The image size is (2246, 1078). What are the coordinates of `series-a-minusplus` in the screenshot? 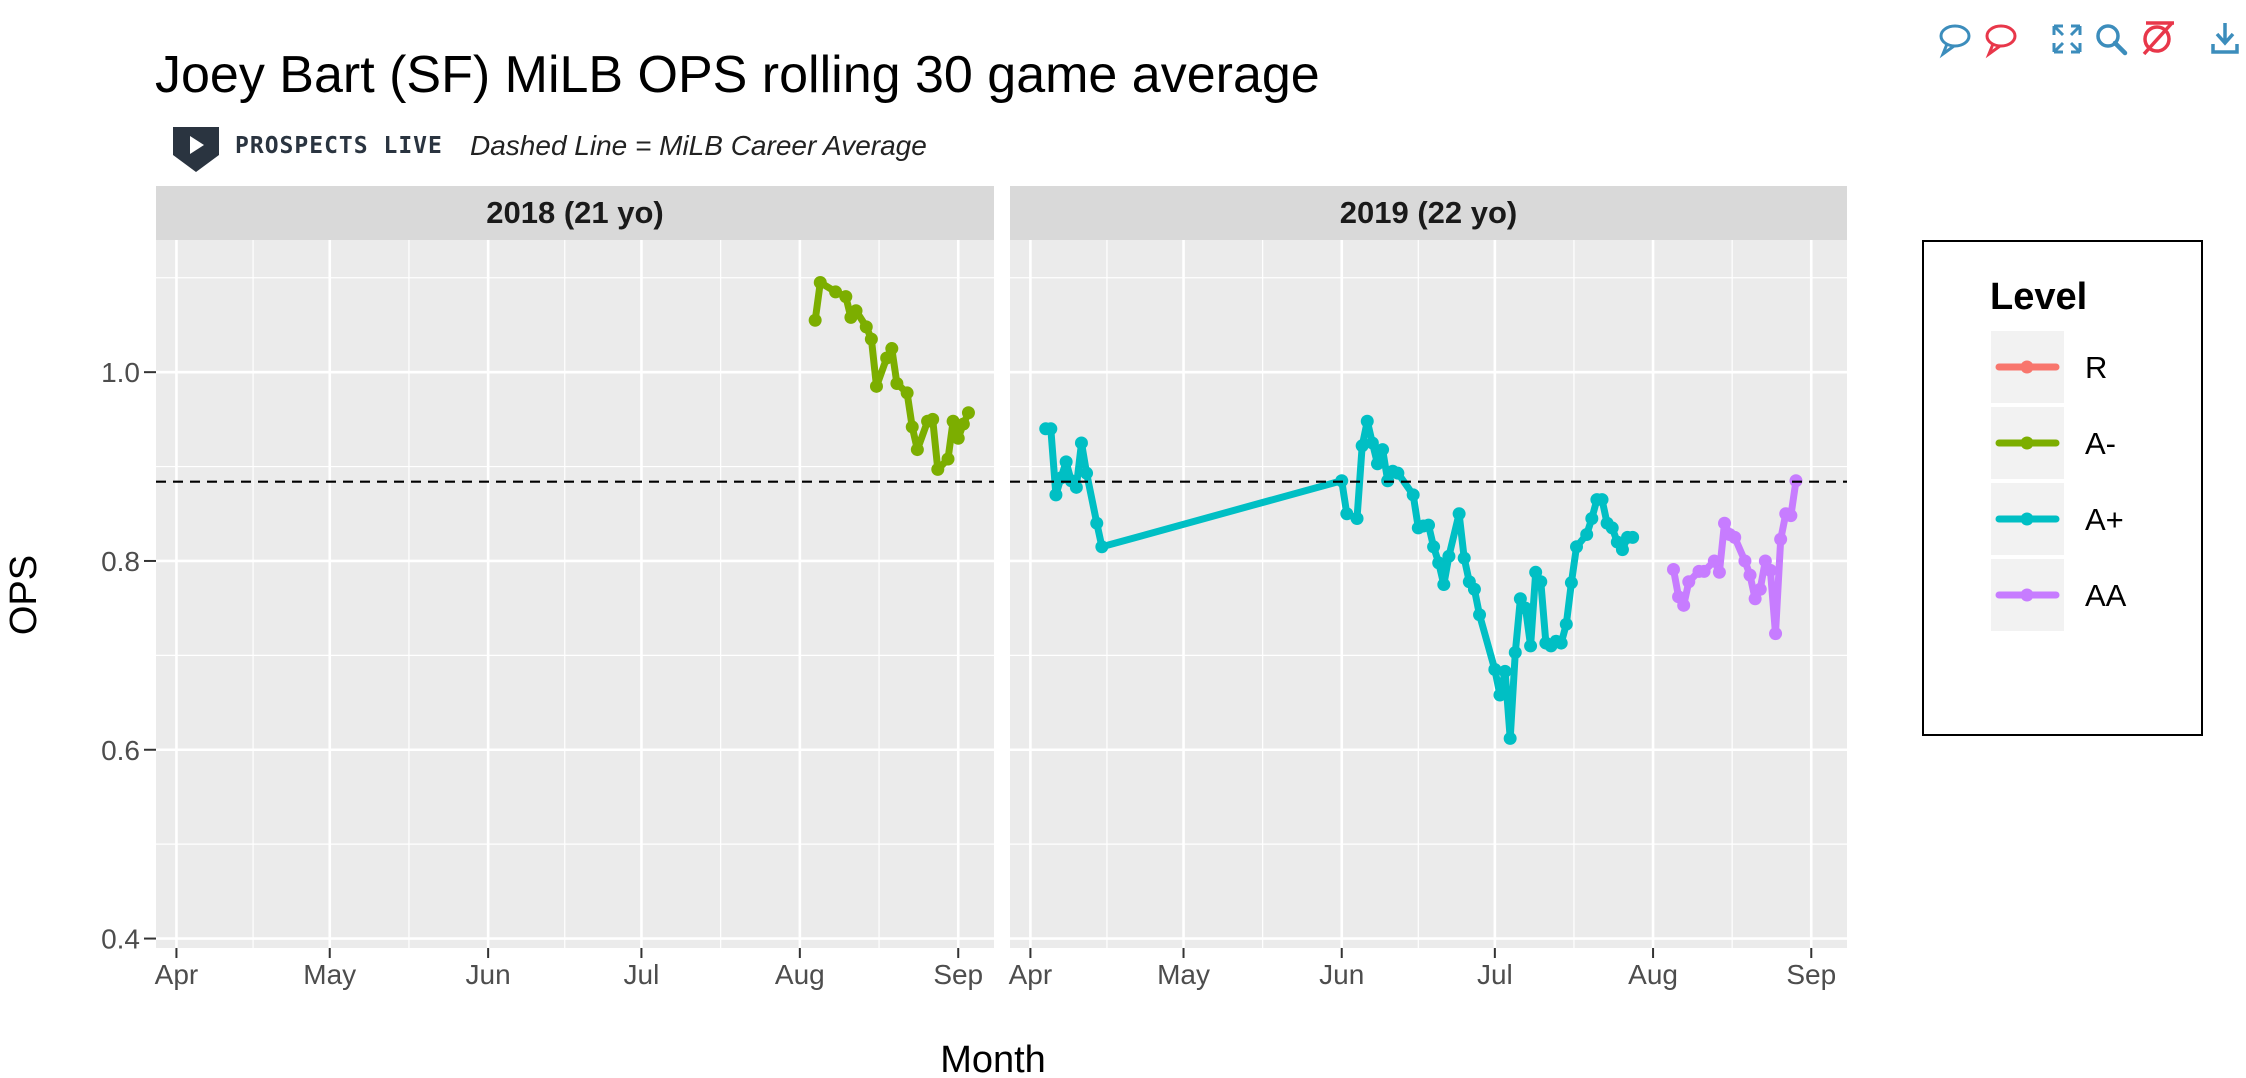 It's located at (1339, 579).